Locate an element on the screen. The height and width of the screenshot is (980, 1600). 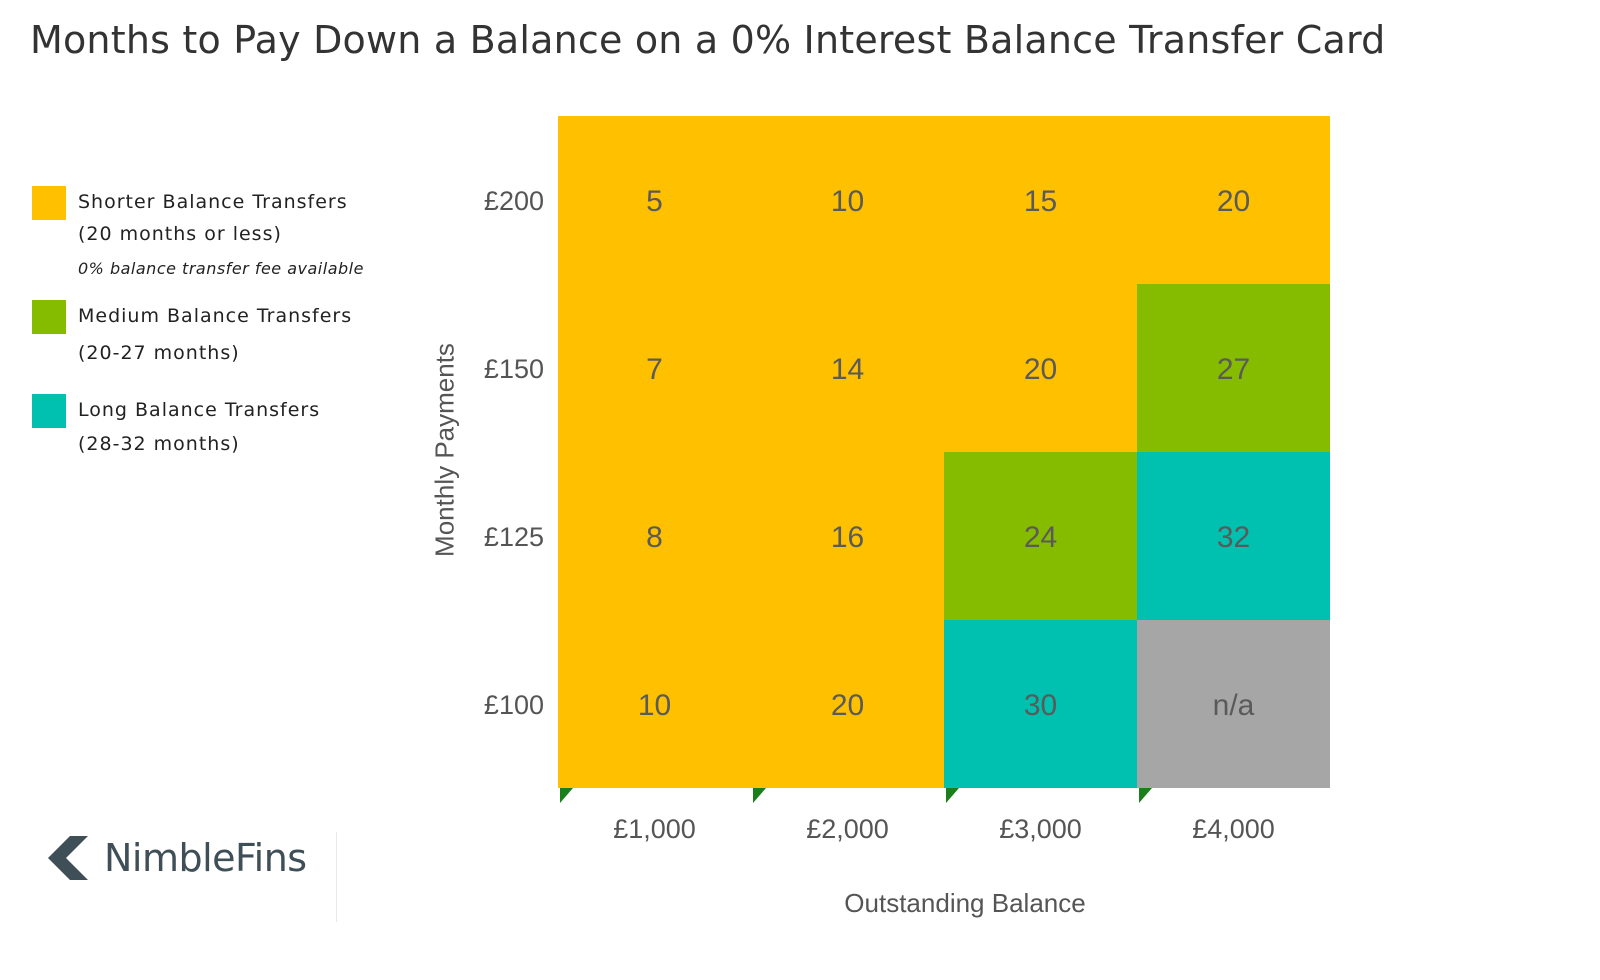
logo-divider is located at coordinates (336, 877).